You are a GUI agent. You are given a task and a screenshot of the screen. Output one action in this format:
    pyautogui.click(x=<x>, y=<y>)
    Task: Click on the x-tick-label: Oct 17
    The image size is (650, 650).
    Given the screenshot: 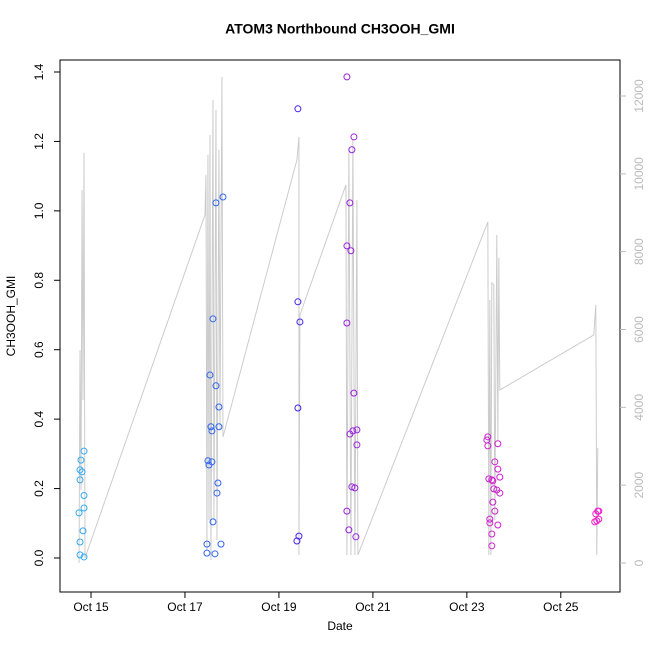 What is the action you would take?
    pyautogui.click(x=185, y=607)
    